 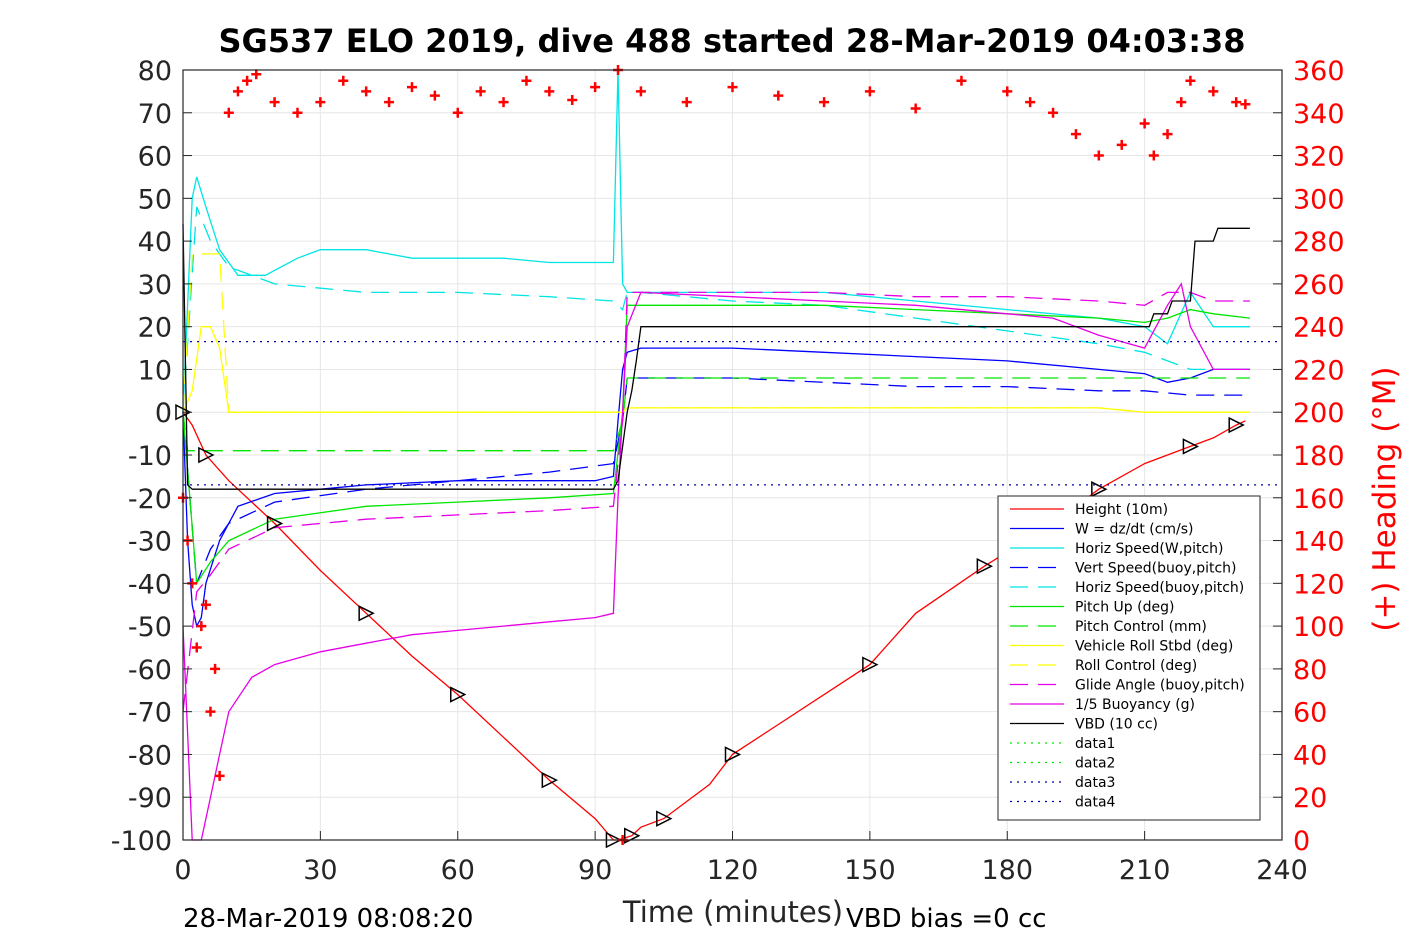 I want to click on y-tick-label: 60, so click(x=155, y=157).